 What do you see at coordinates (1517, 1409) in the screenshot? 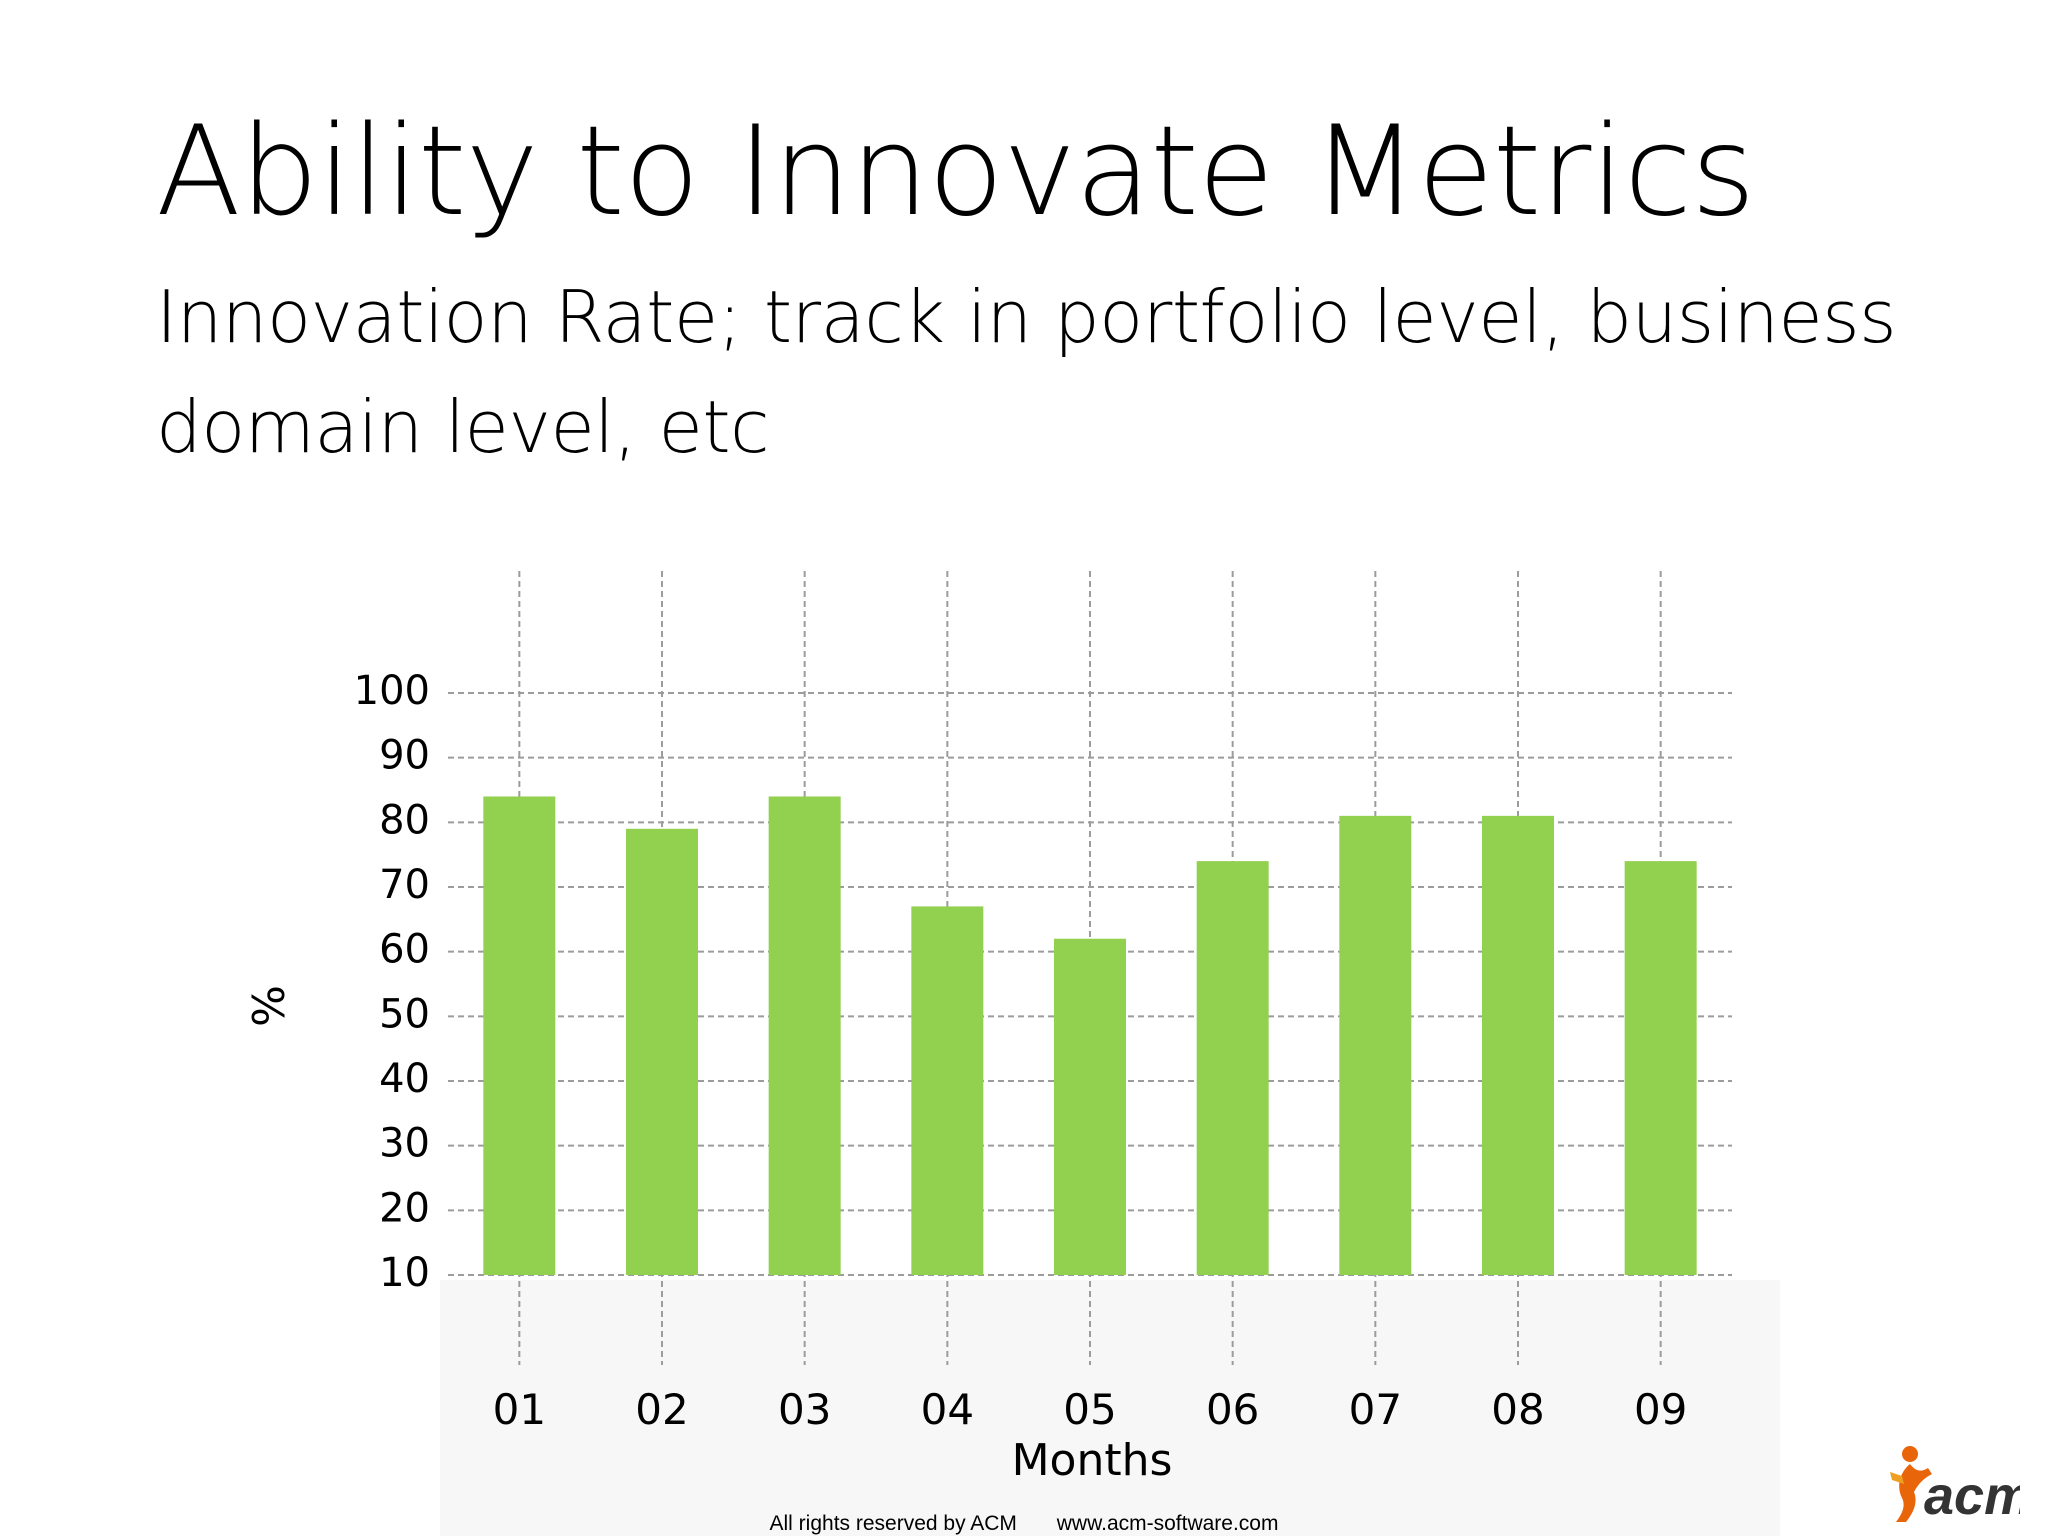
I see `x-tick-label: 08` at bounding box center [1517, 1409].